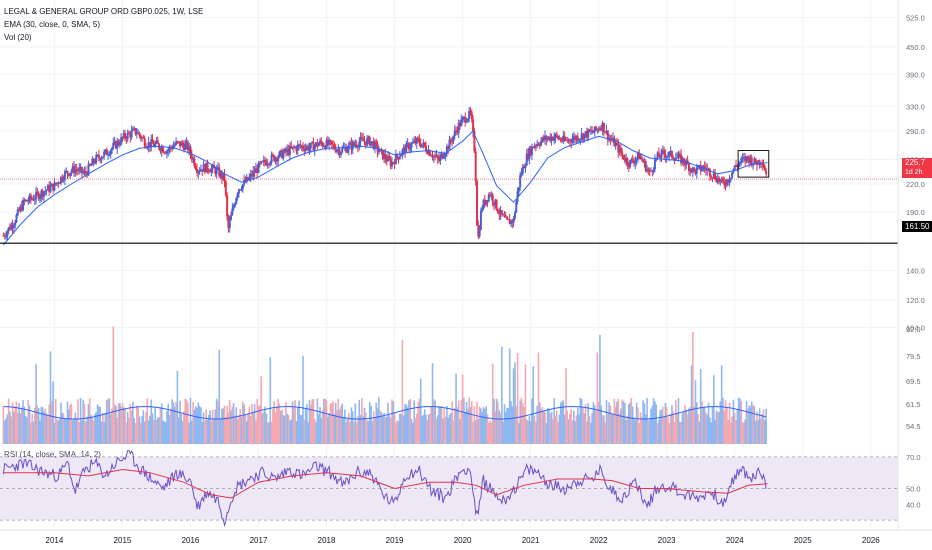 This screenshot has width=932, height=550. Describe the element at coordinates (52, 24) in the screenshot. I see `ema-legend: EMA (30, close, 0, SMA, 5)` at that location.